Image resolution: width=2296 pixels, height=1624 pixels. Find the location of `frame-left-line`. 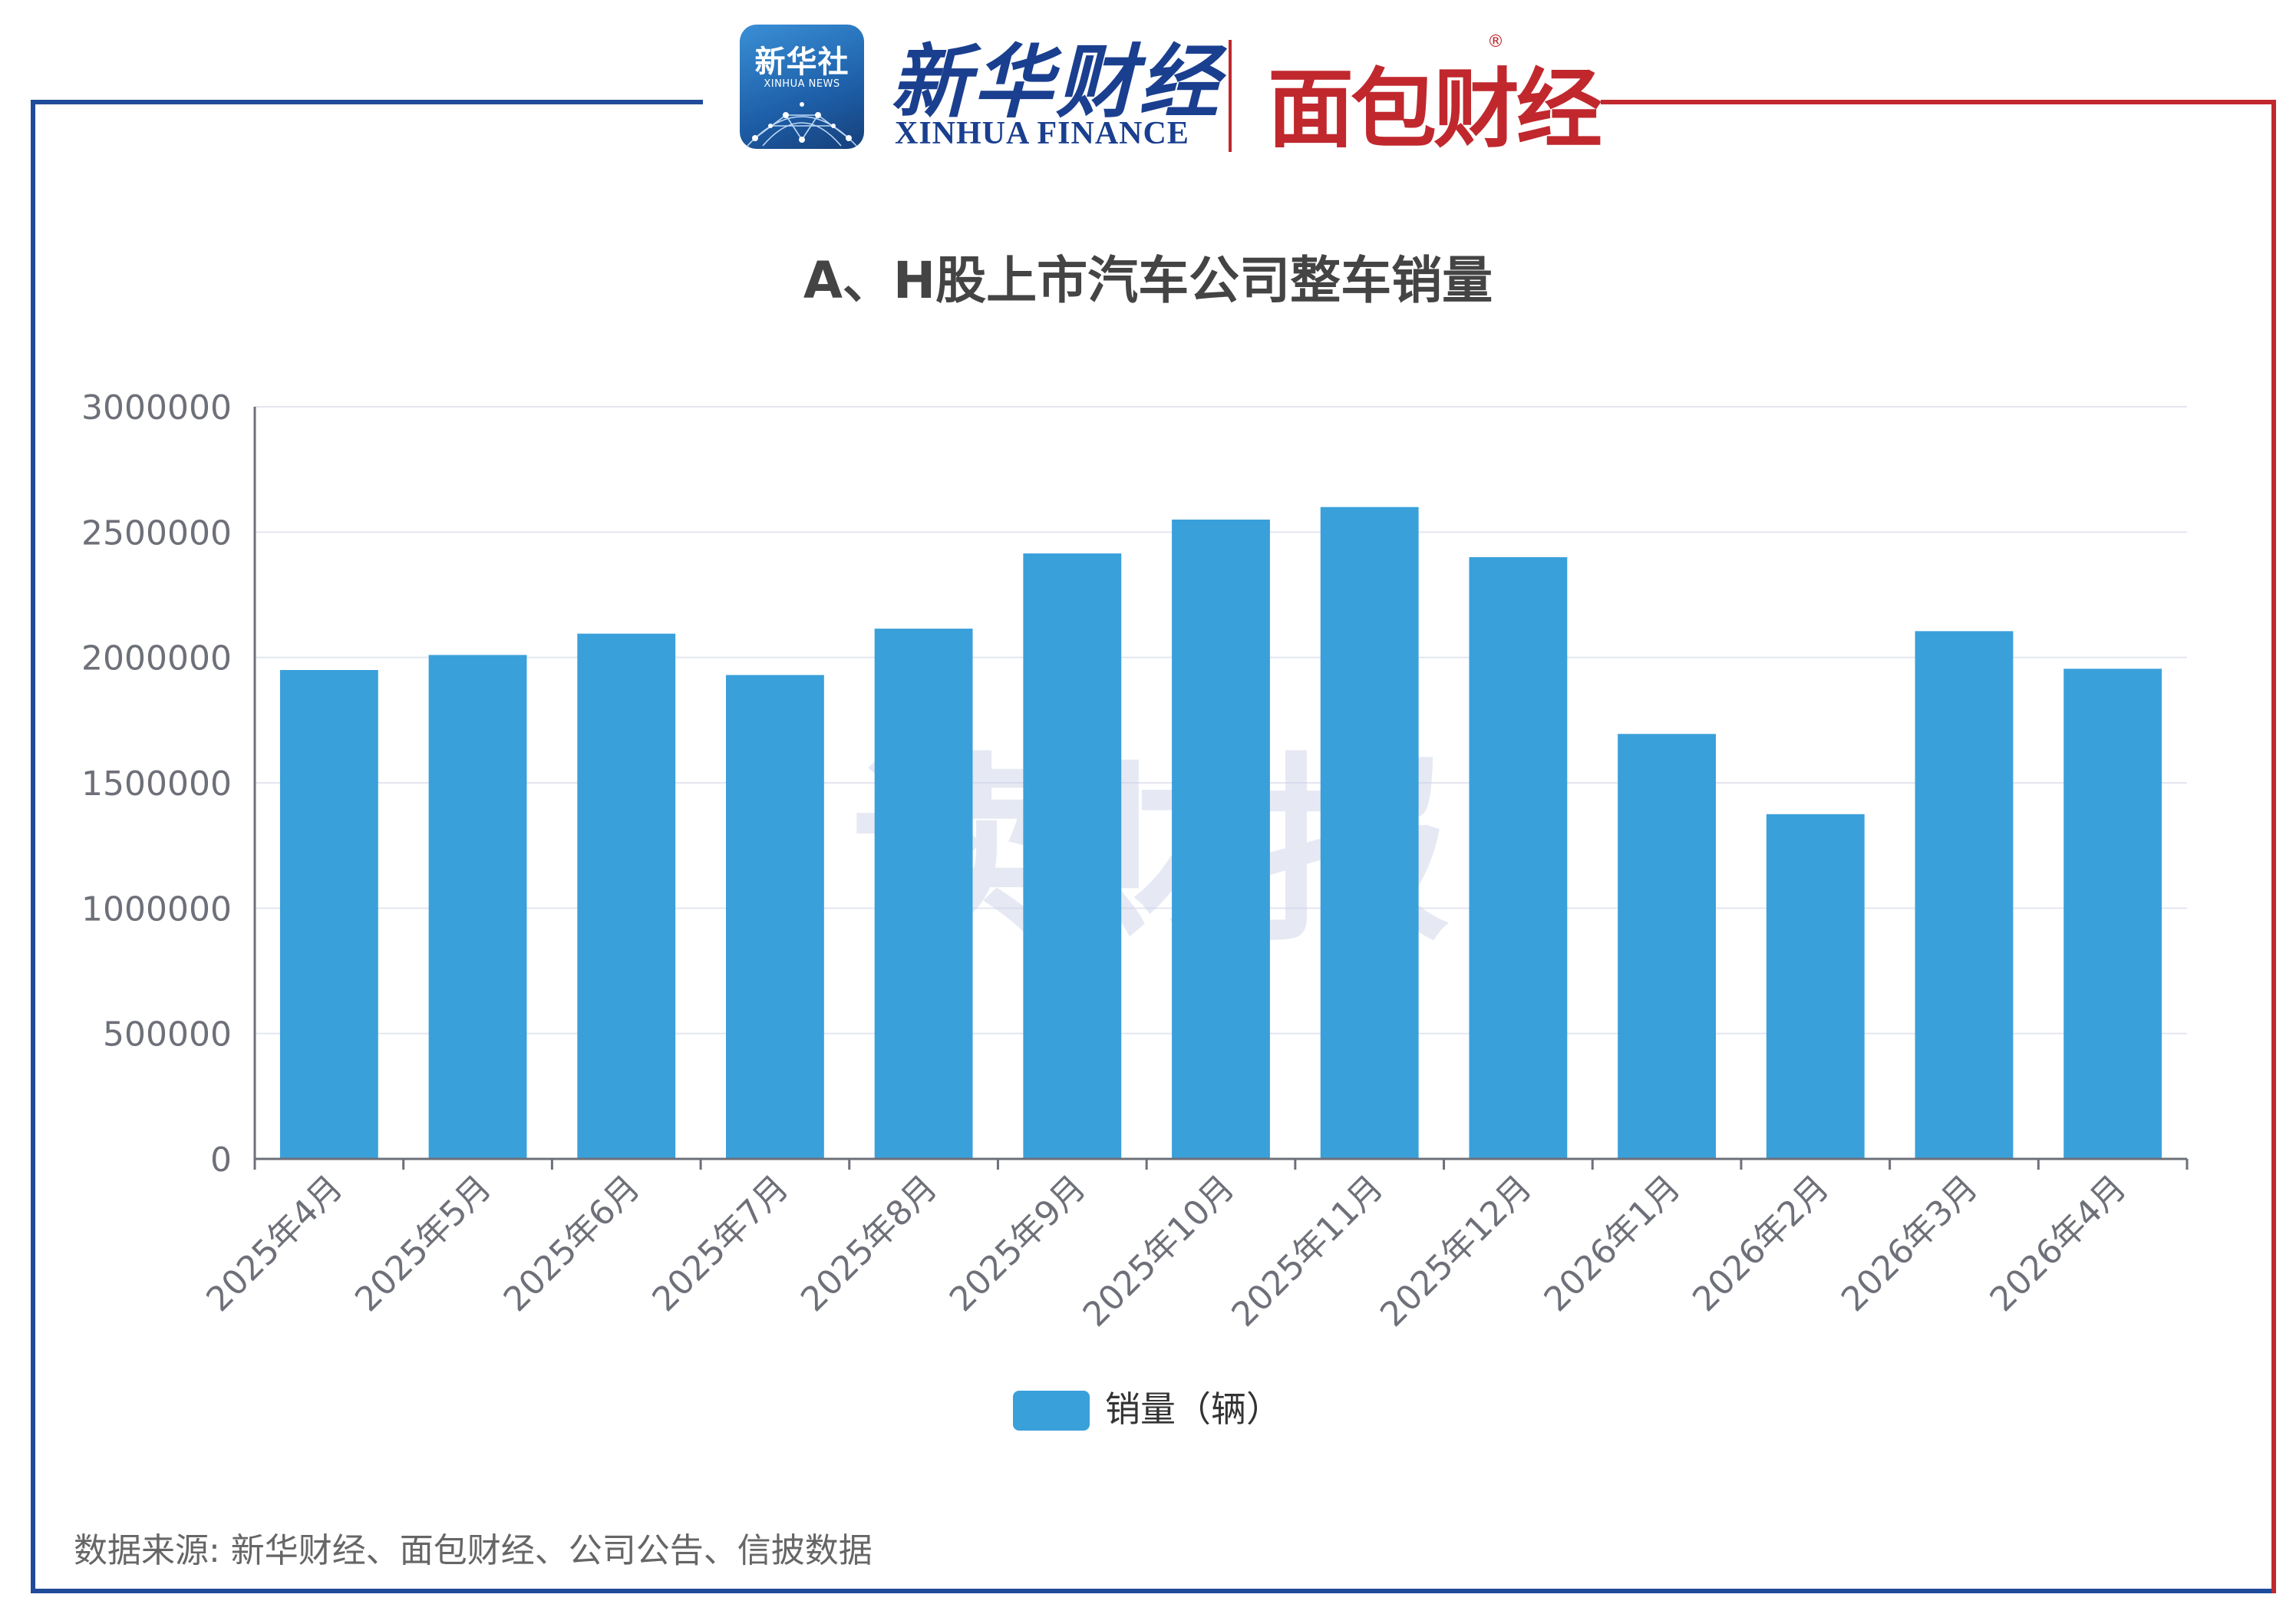

frame-left-line is located at coordinates (33, 847).